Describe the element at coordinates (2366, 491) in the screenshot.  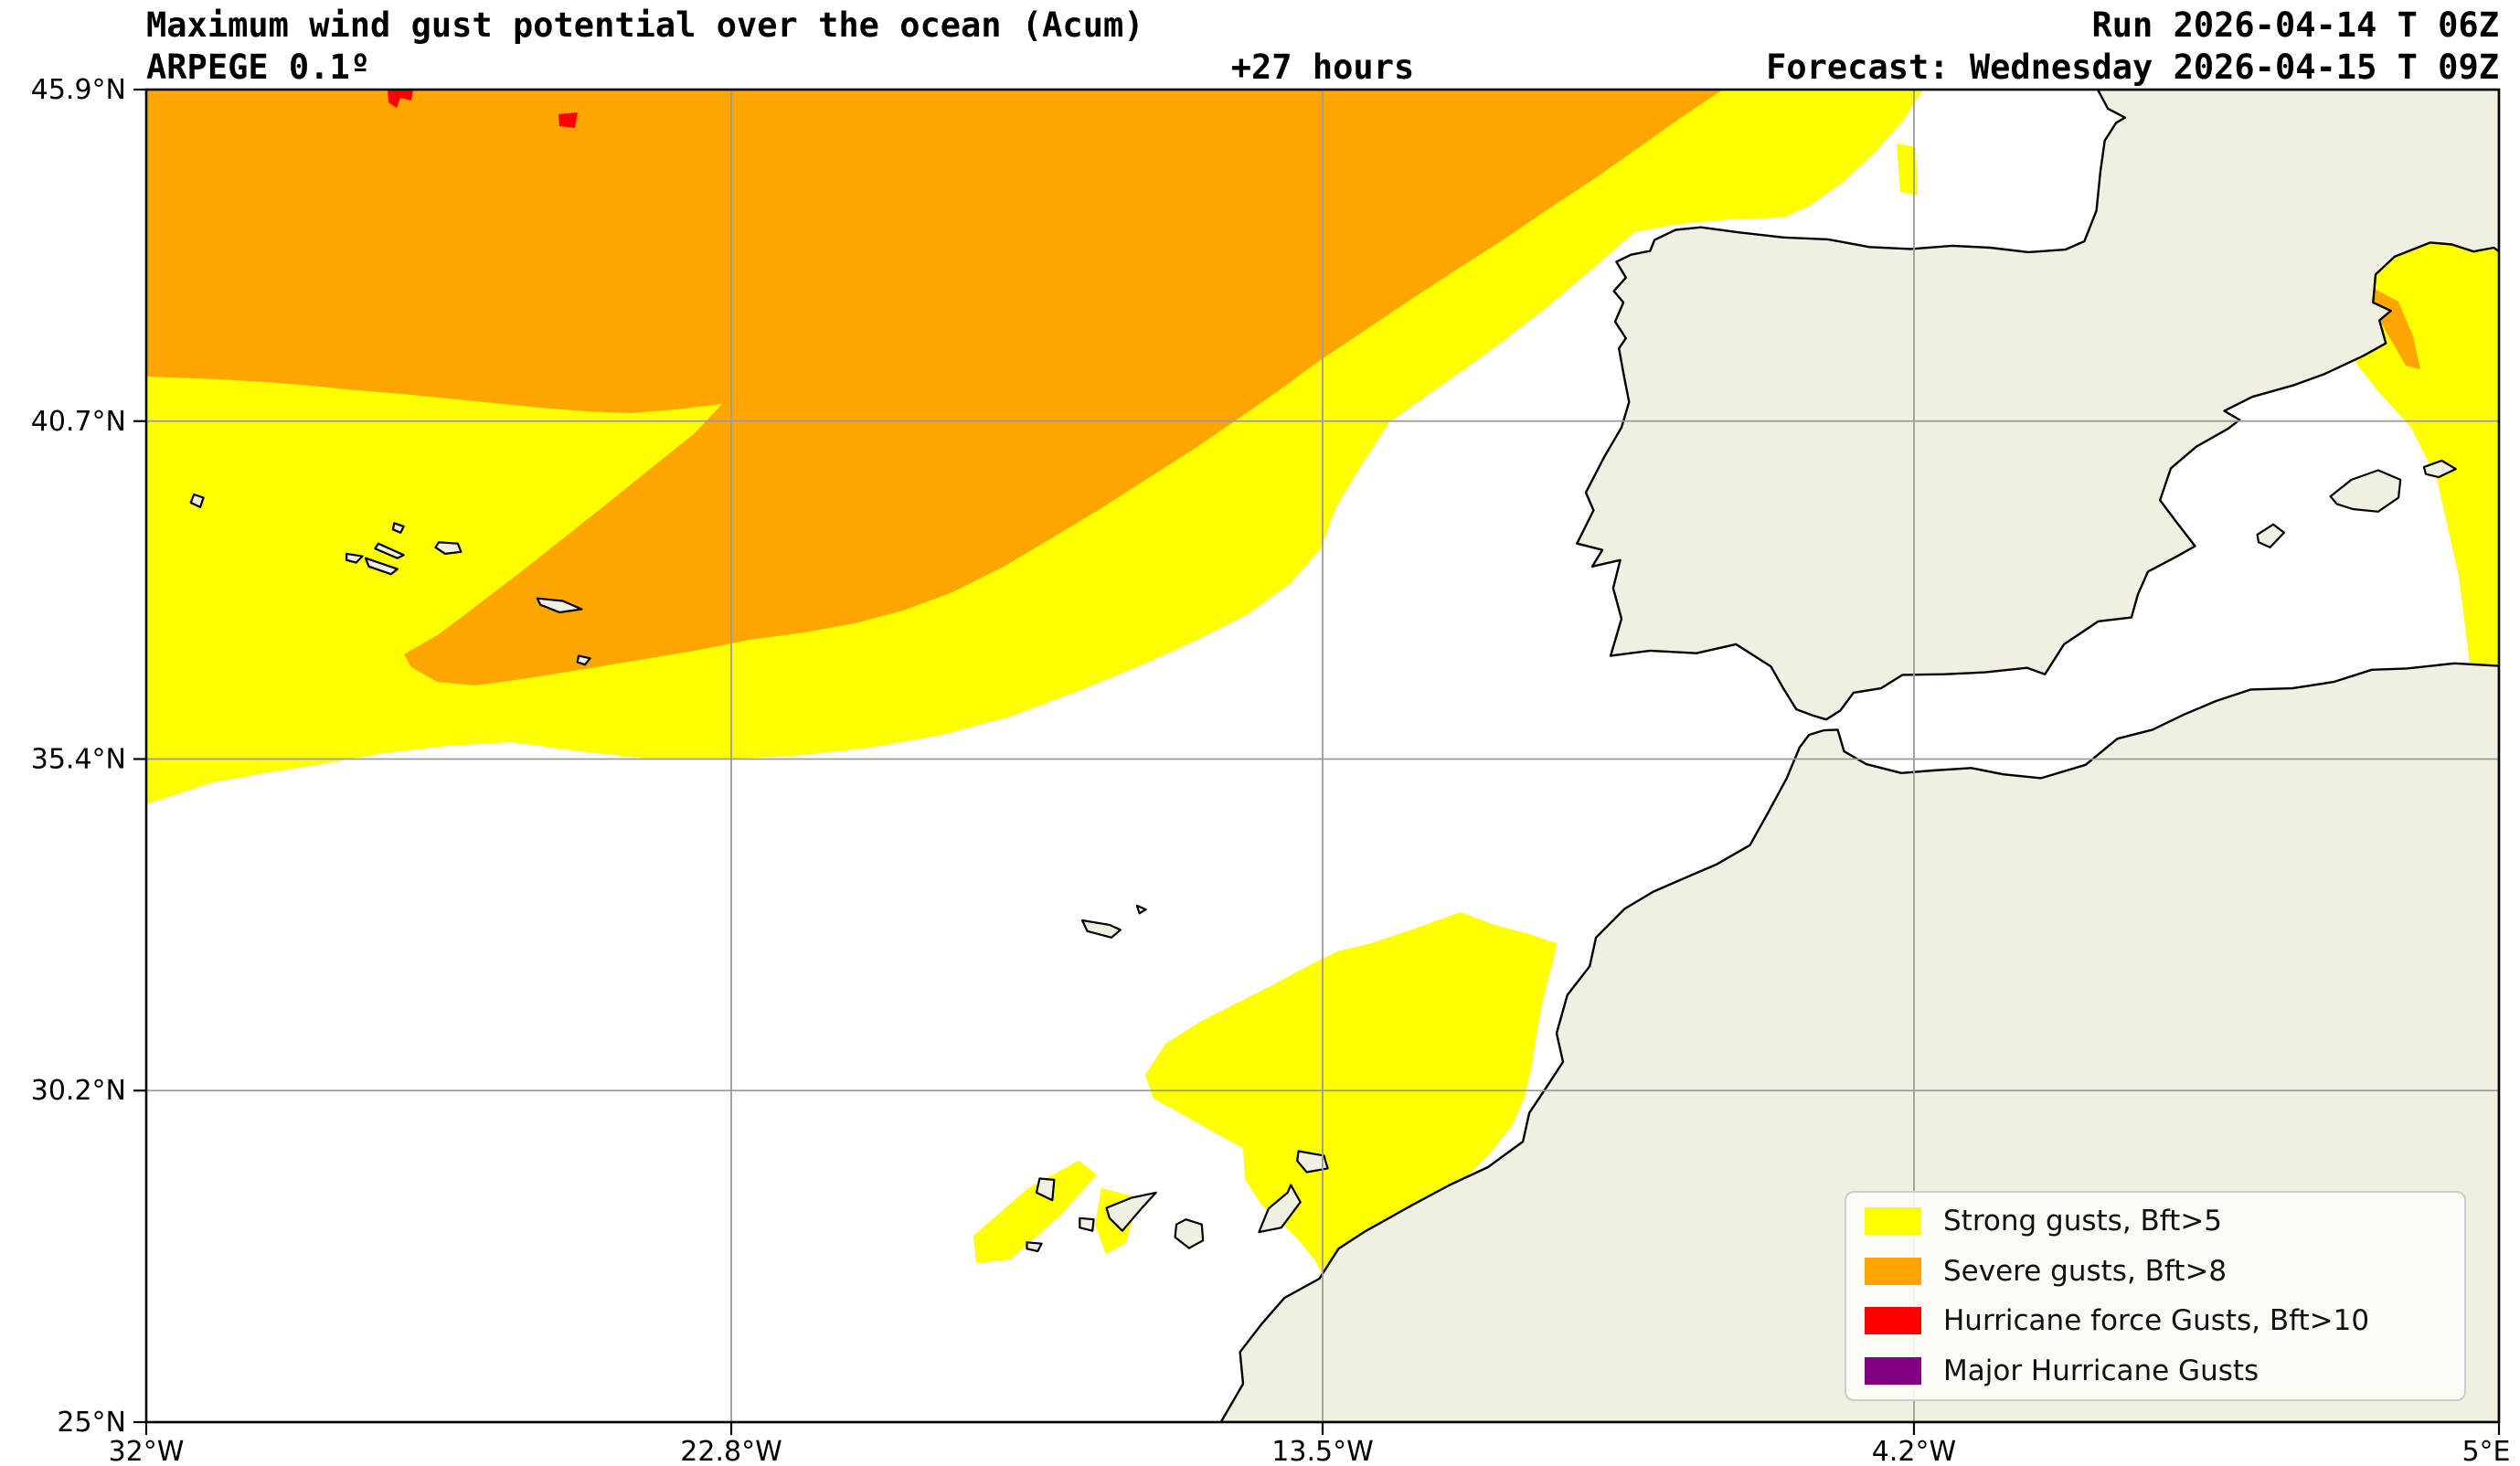
I see `island-mallorca` at that location.